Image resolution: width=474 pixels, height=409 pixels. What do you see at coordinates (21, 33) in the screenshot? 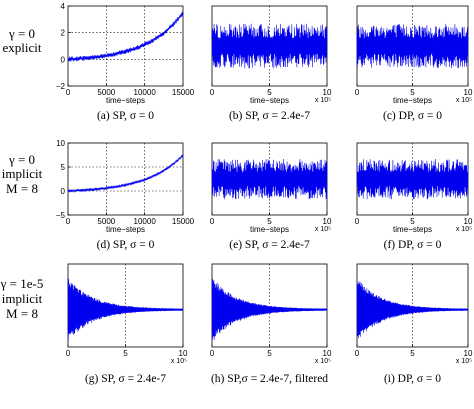
I see `row-label-1-line-1: γ = 0` at bounding box center [21, 33].